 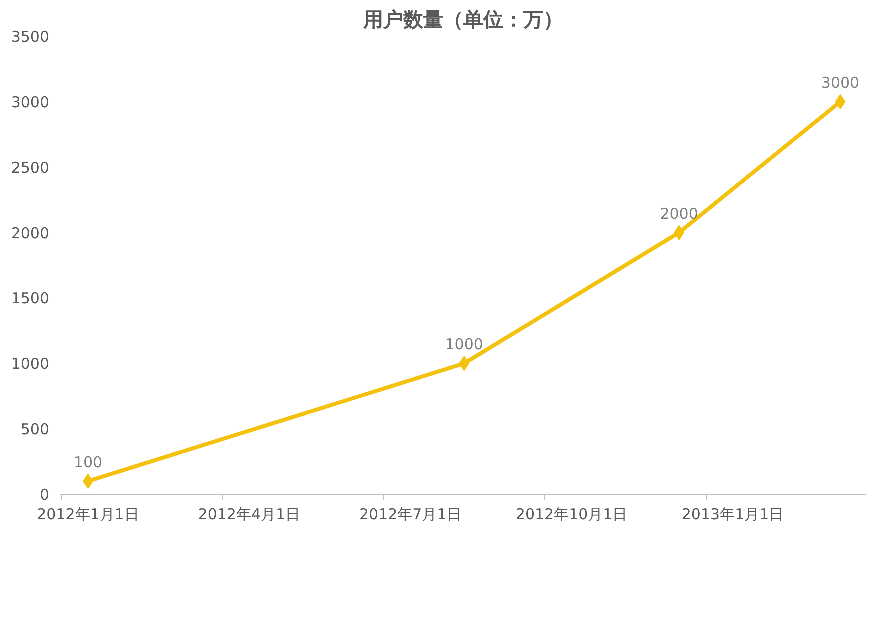 What do you see at coordinates (840, 83) in the screenshot?
I see `data-label: 3000` at bounding box center [840, 83].